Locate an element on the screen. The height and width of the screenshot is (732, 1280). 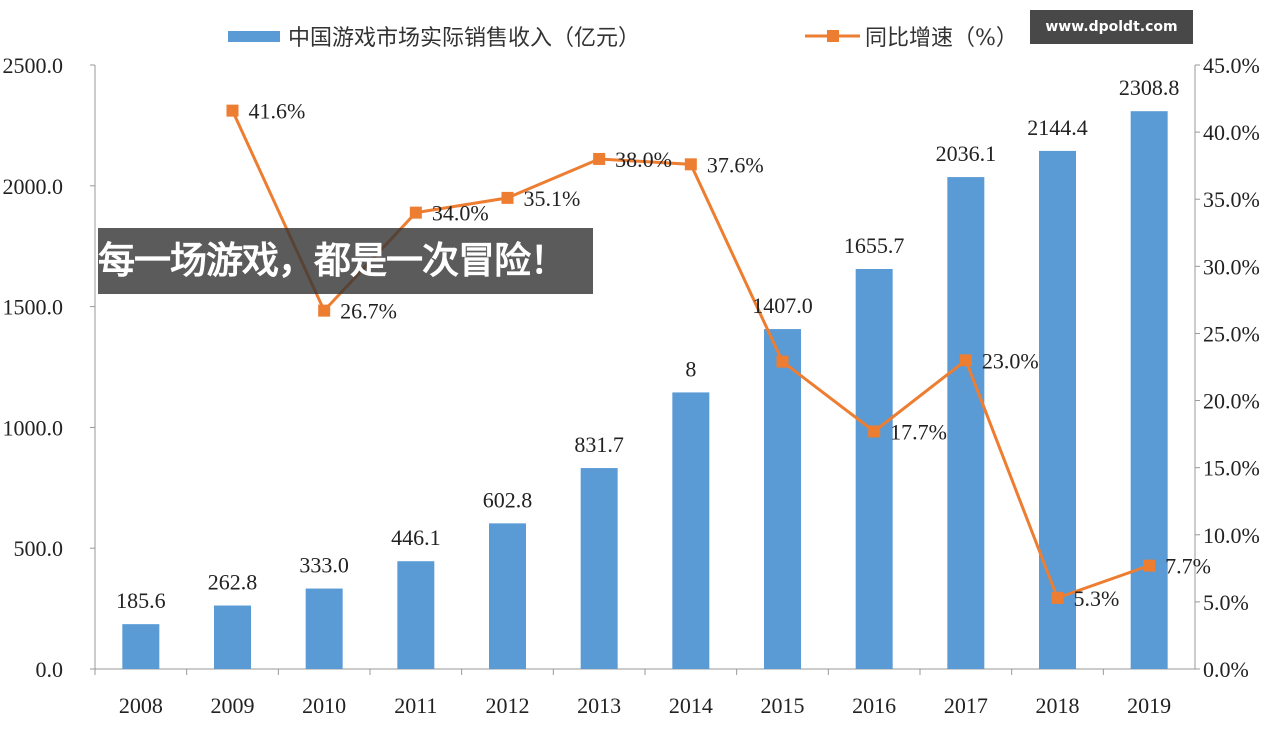
x-tick-label: 2016 is located at coordinates (874, 705).